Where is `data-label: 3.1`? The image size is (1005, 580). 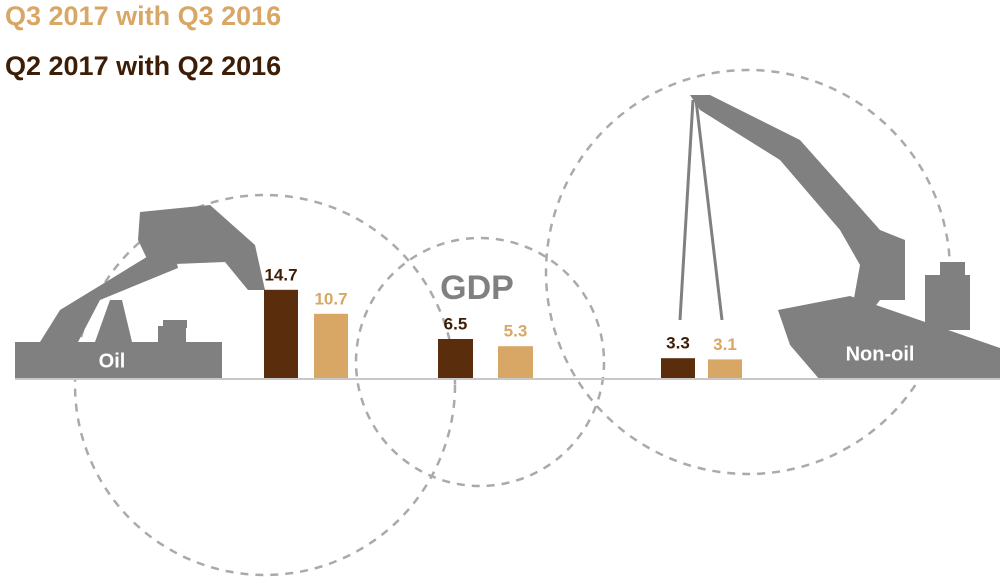 data-label: 3.1 is located at coordinates (725, 344).